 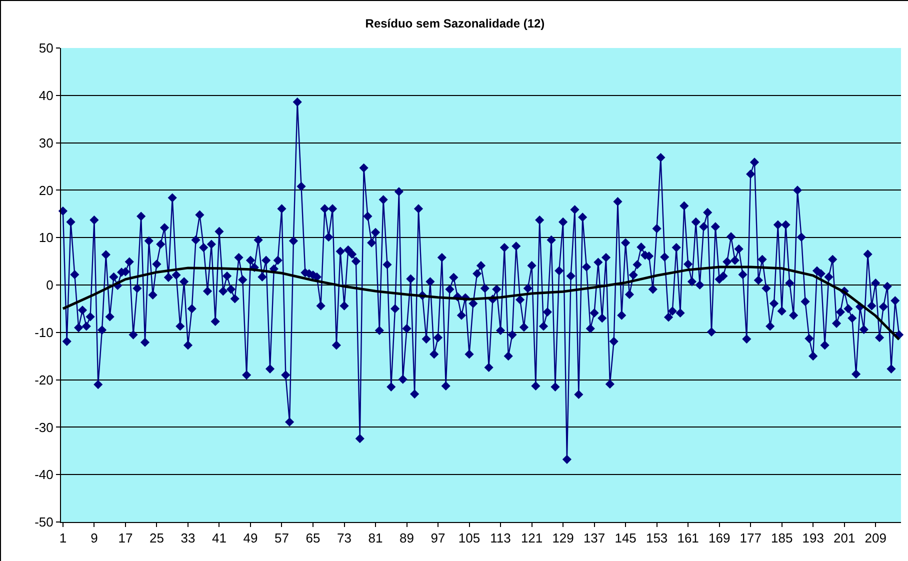 What do you see at coordinates (407, 538) in the screenshot?
I see `x-tick-label: 89` at bounding box center [407, 538].